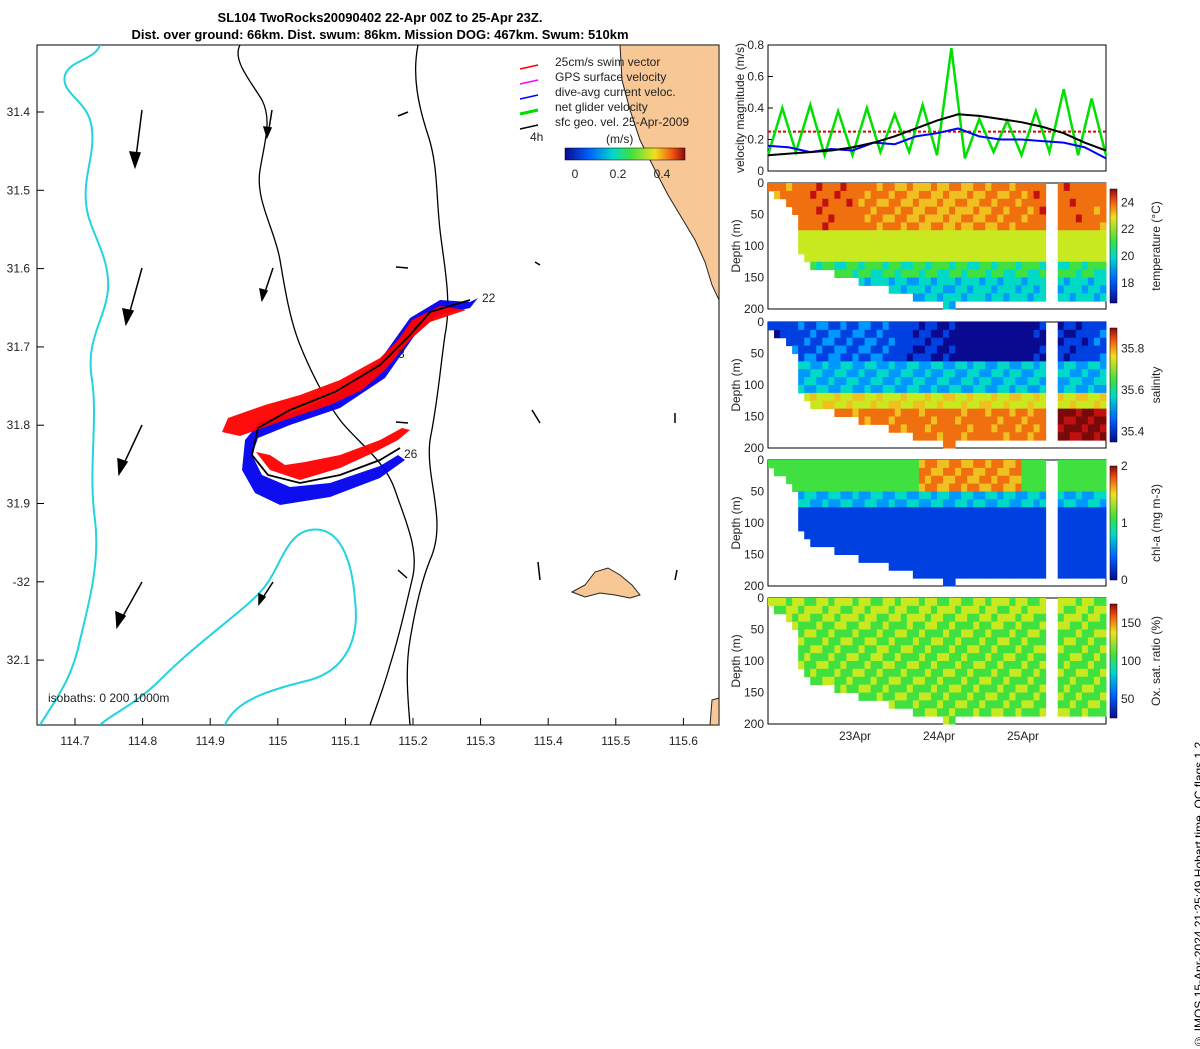 The image size is (1200, 1049). What do you see at coordinates (736, 384) in the screenshot?
I see `section-1-ylabel: Depth (m)` at bounding box center [736, 384].